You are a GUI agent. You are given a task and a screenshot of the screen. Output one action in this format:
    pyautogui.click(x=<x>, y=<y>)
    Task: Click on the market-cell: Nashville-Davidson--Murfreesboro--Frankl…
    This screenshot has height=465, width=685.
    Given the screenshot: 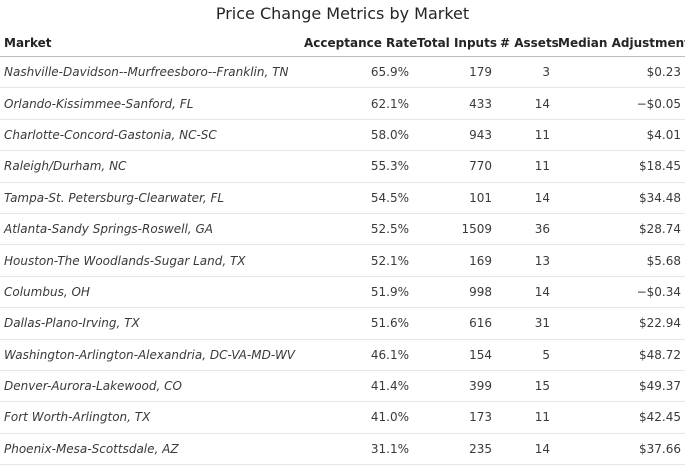 What is the action you would take?
    pyautogui.click(x=150, y=72)
    